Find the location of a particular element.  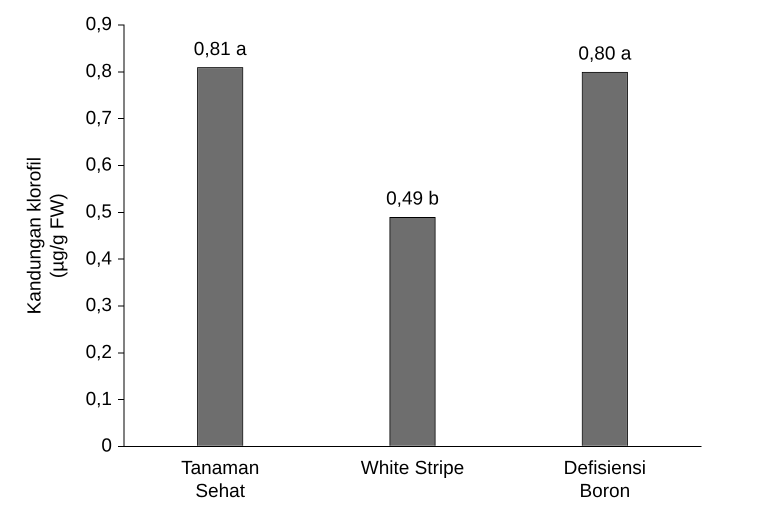

data-label: 0,49 b is located at coordinates (412, 199).